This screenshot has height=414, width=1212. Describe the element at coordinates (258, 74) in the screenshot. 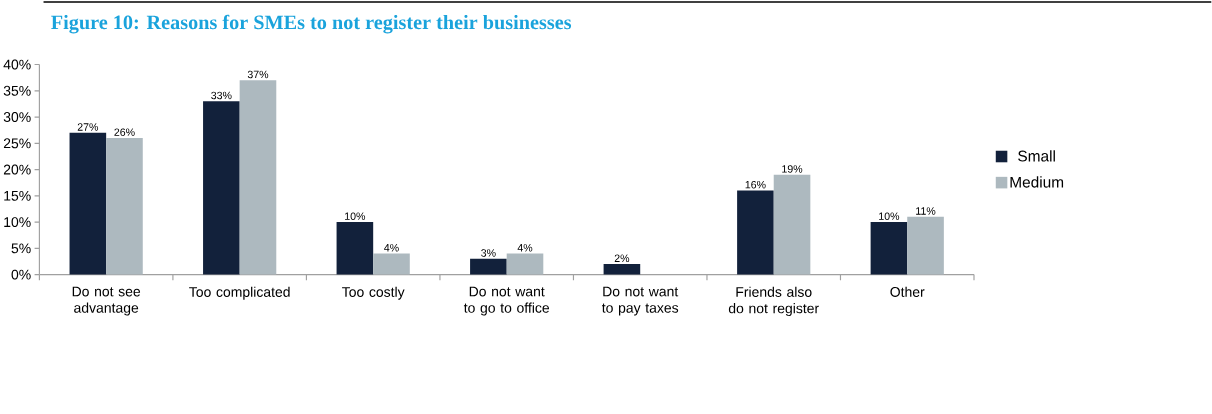

I see `data-label: 37%` at that location.